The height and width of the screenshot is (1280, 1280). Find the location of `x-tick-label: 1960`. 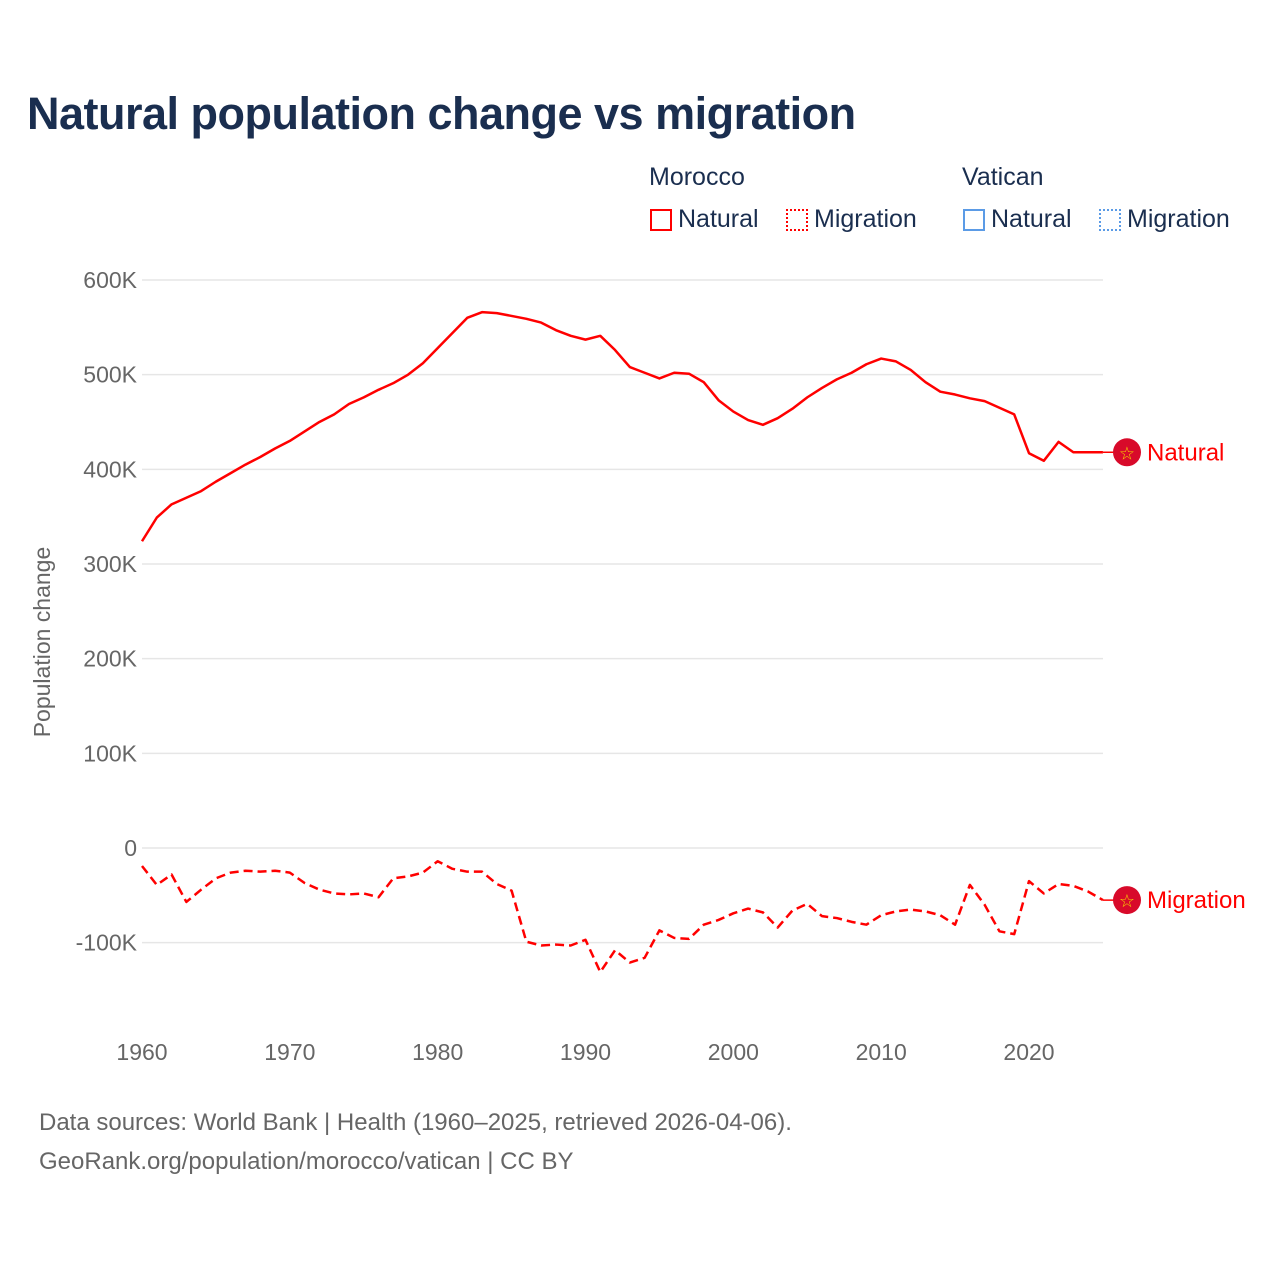

x-tick-label: 1960 is located at coordinates (141, 1052).